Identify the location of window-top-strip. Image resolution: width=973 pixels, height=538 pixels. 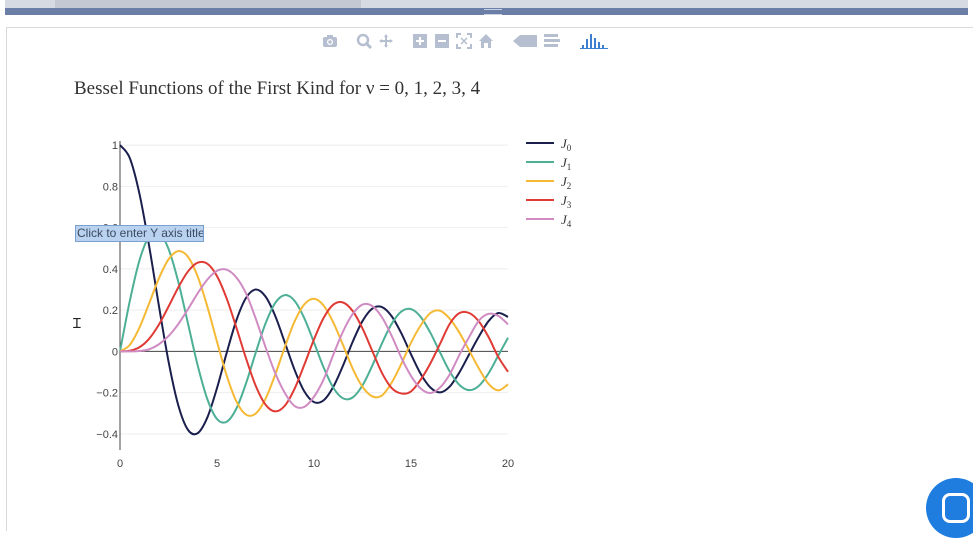
(486, 8).